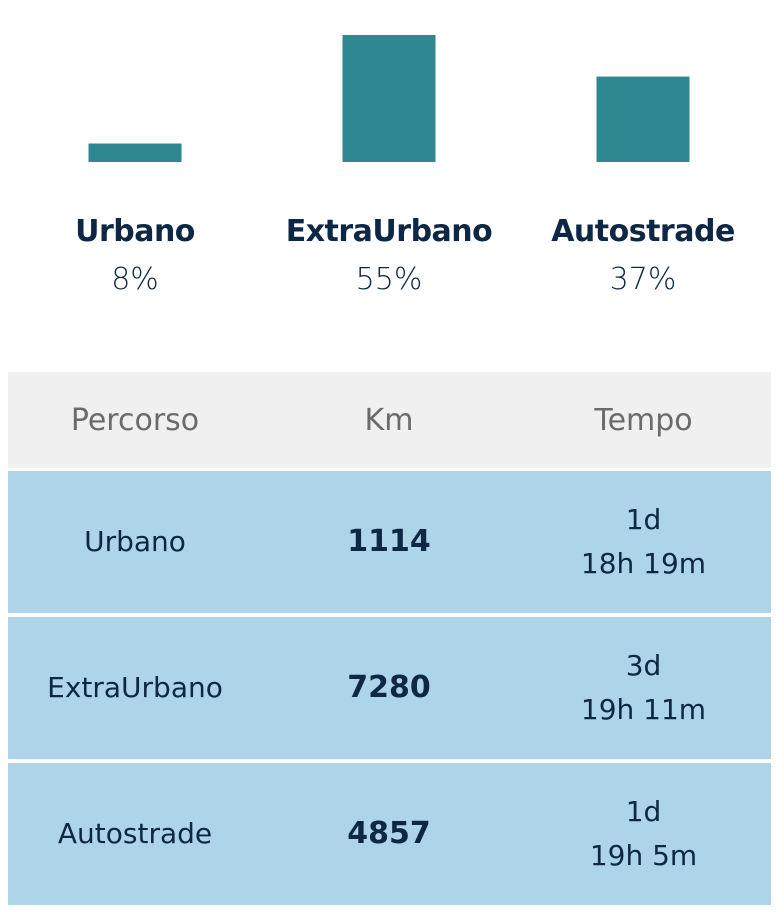 The height and width of the screenshot is (912, 784). I want to click on table-header: Percorso Km Tempo, so click(389, 421).